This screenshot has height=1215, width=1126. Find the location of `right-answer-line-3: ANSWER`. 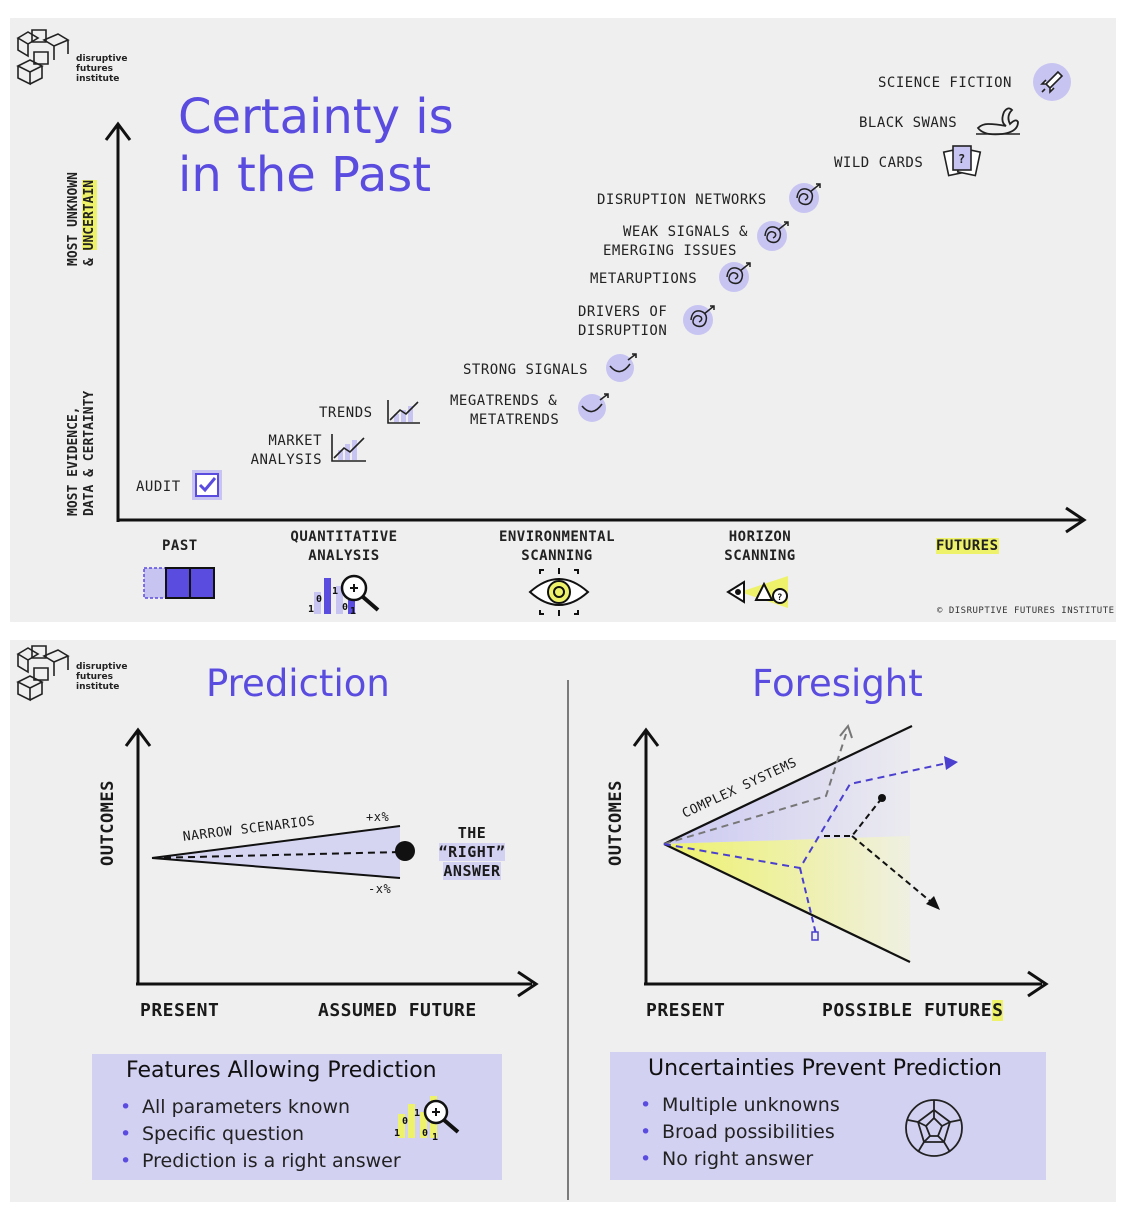

right-answer-line-3: ANSWER is located at coordinates (472, 871).